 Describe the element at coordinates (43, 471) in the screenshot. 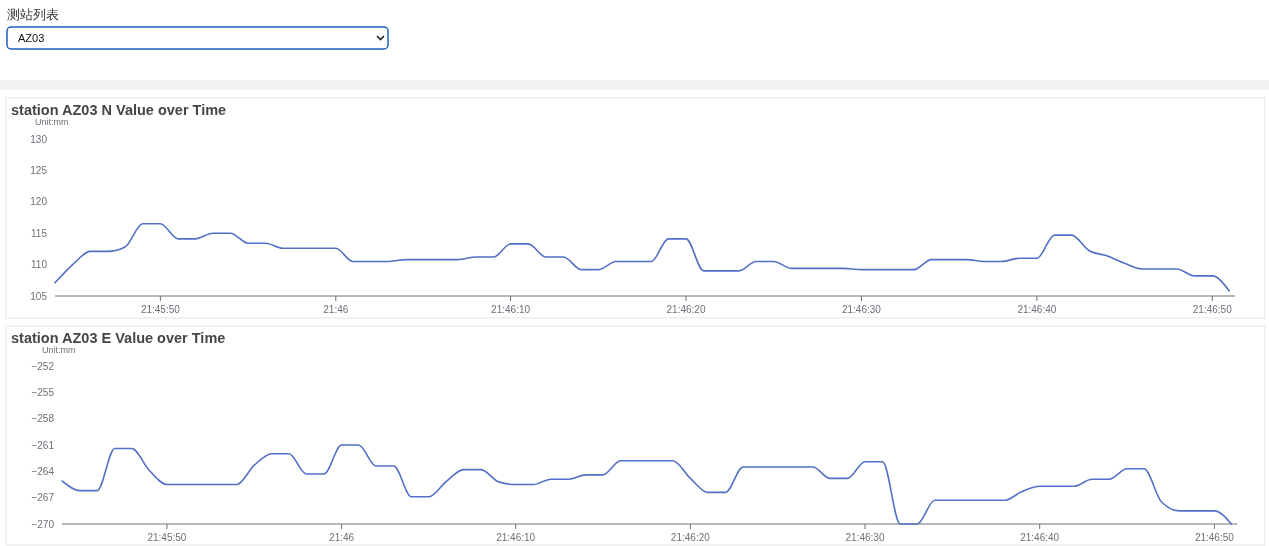

I see `y-tick-label: −264` at that location.